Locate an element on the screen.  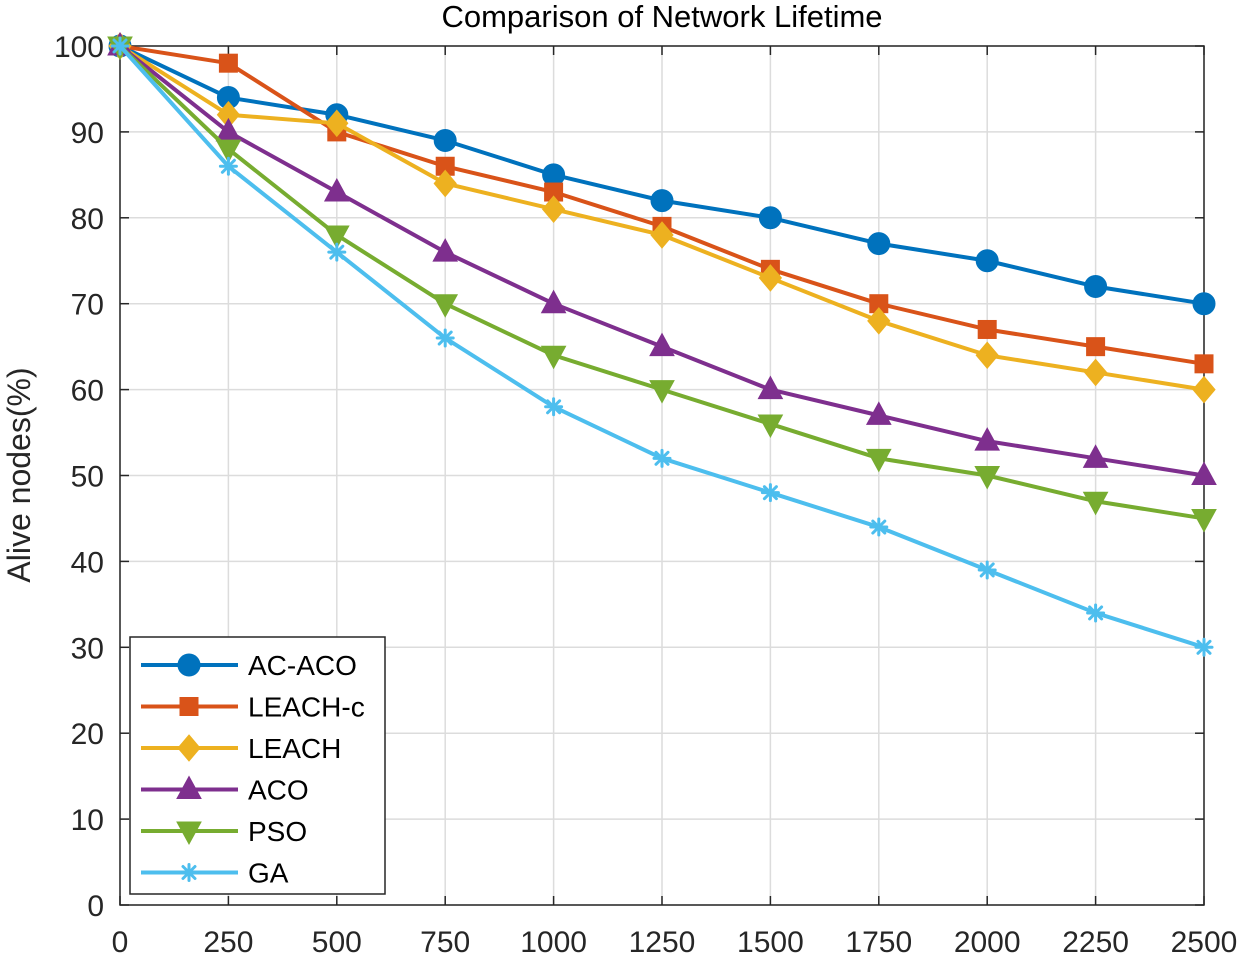
y-tick-label: 60 is located at coordinates (87, 391).